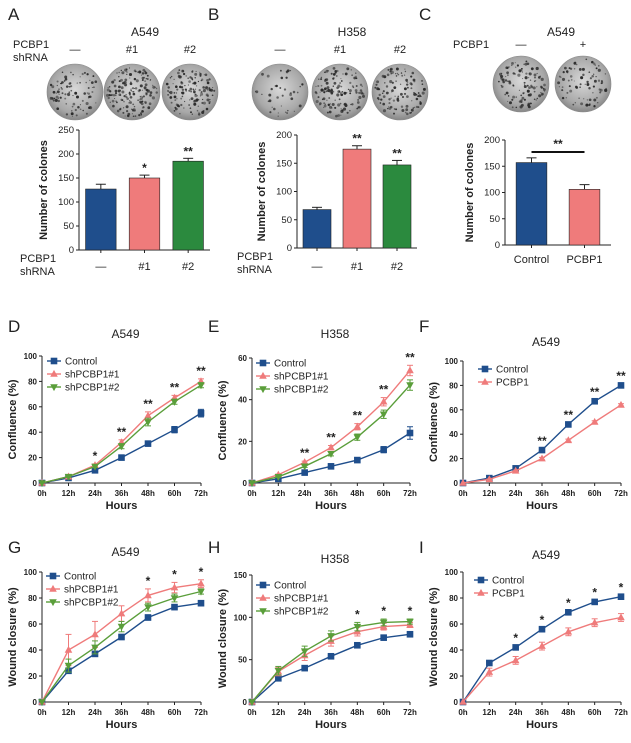 The width and height of the screenshot is (631, 743). I want to click on y-tick-label: 100, so click(284, 192).